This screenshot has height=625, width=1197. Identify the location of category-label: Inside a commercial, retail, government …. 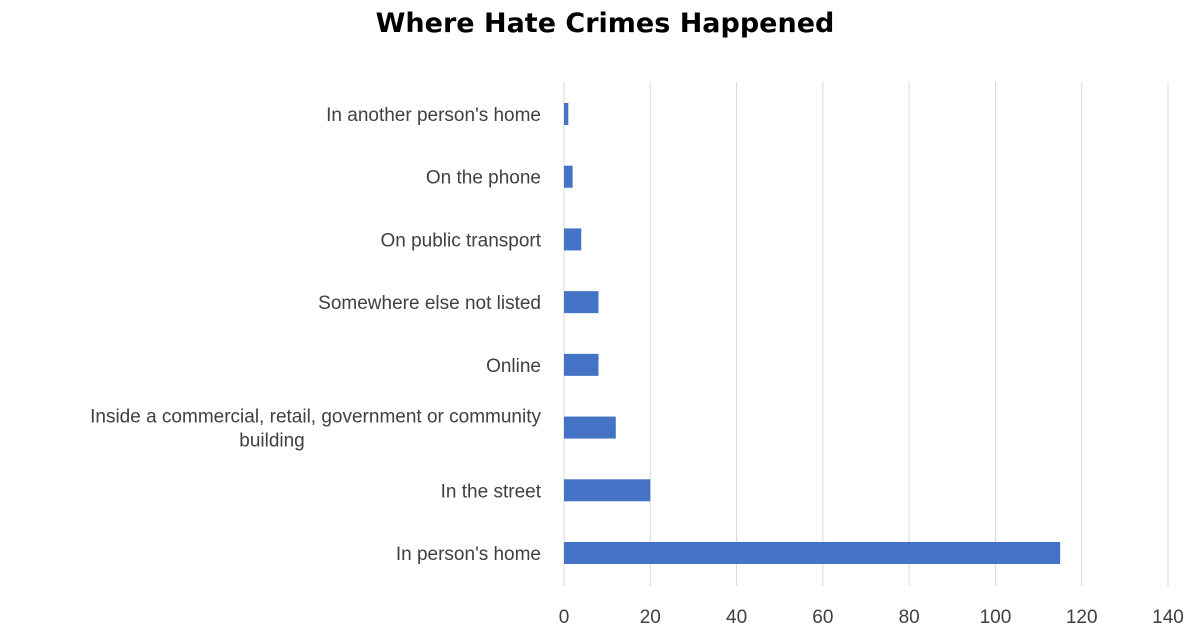
(315, 429).